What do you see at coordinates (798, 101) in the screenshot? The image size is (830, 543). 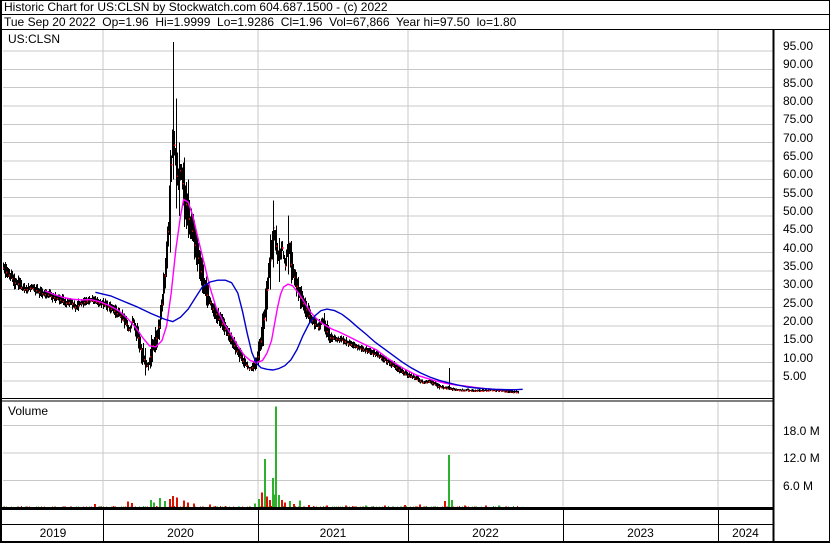 I see `price-axis-label: 80.00` at bounding box center [798, 101].